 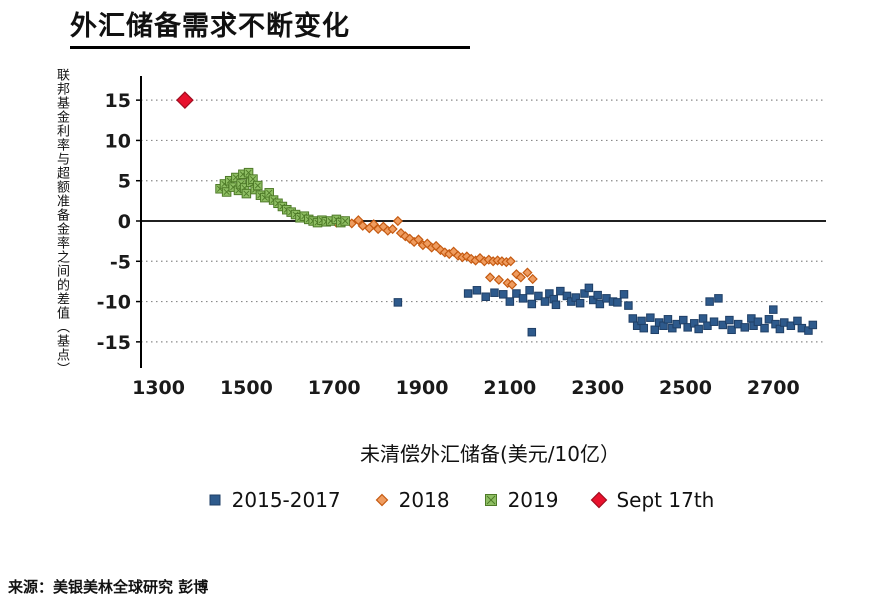 I want to click on legend-item-sept-17th: Sept 17th, so click(x=652, y=500).